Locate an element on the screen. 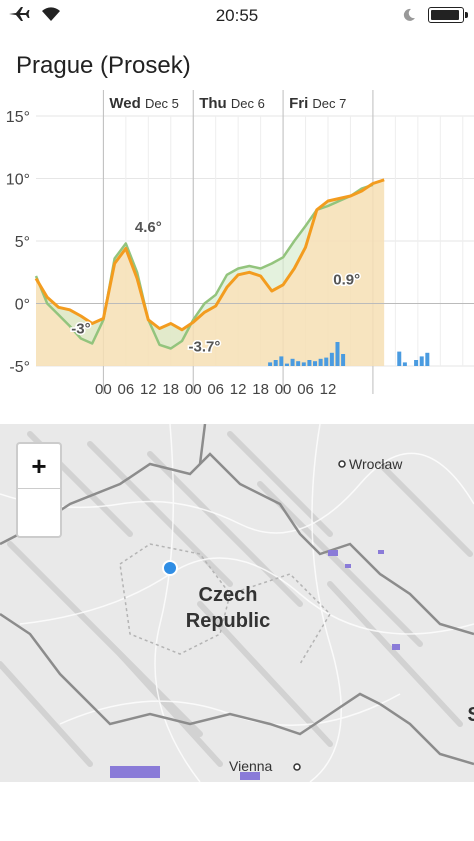 The image size is (474, 841). country-label-line1: Czech is located at coordinates (228, 595).